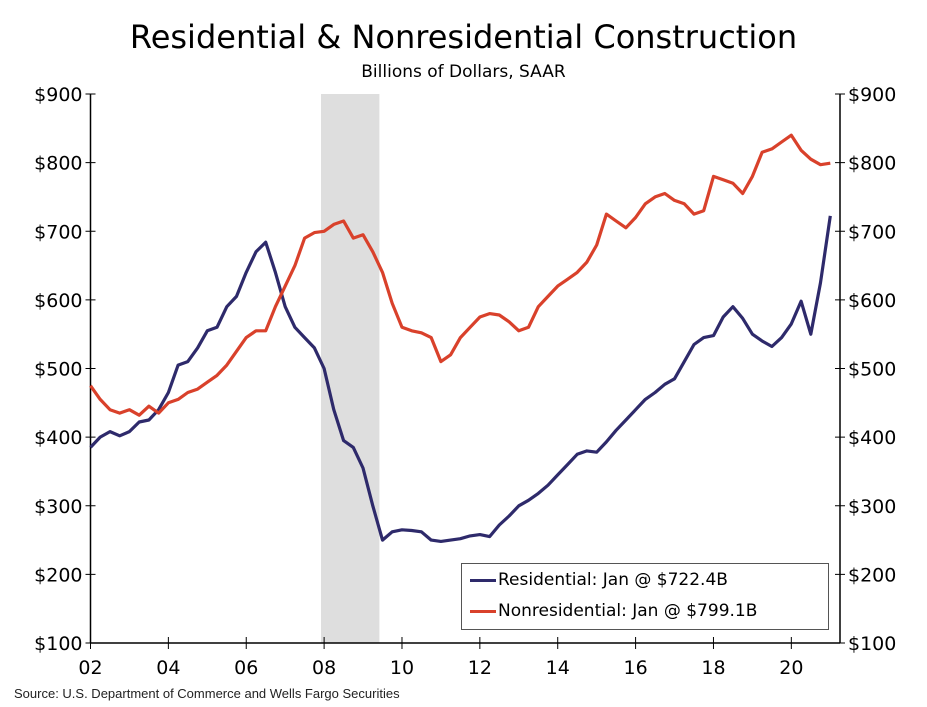 The image size is (927, 707). Describe the element at coordinates (872, 644) in the screenshot. I see `y-tick-label-right: $100` at that location.